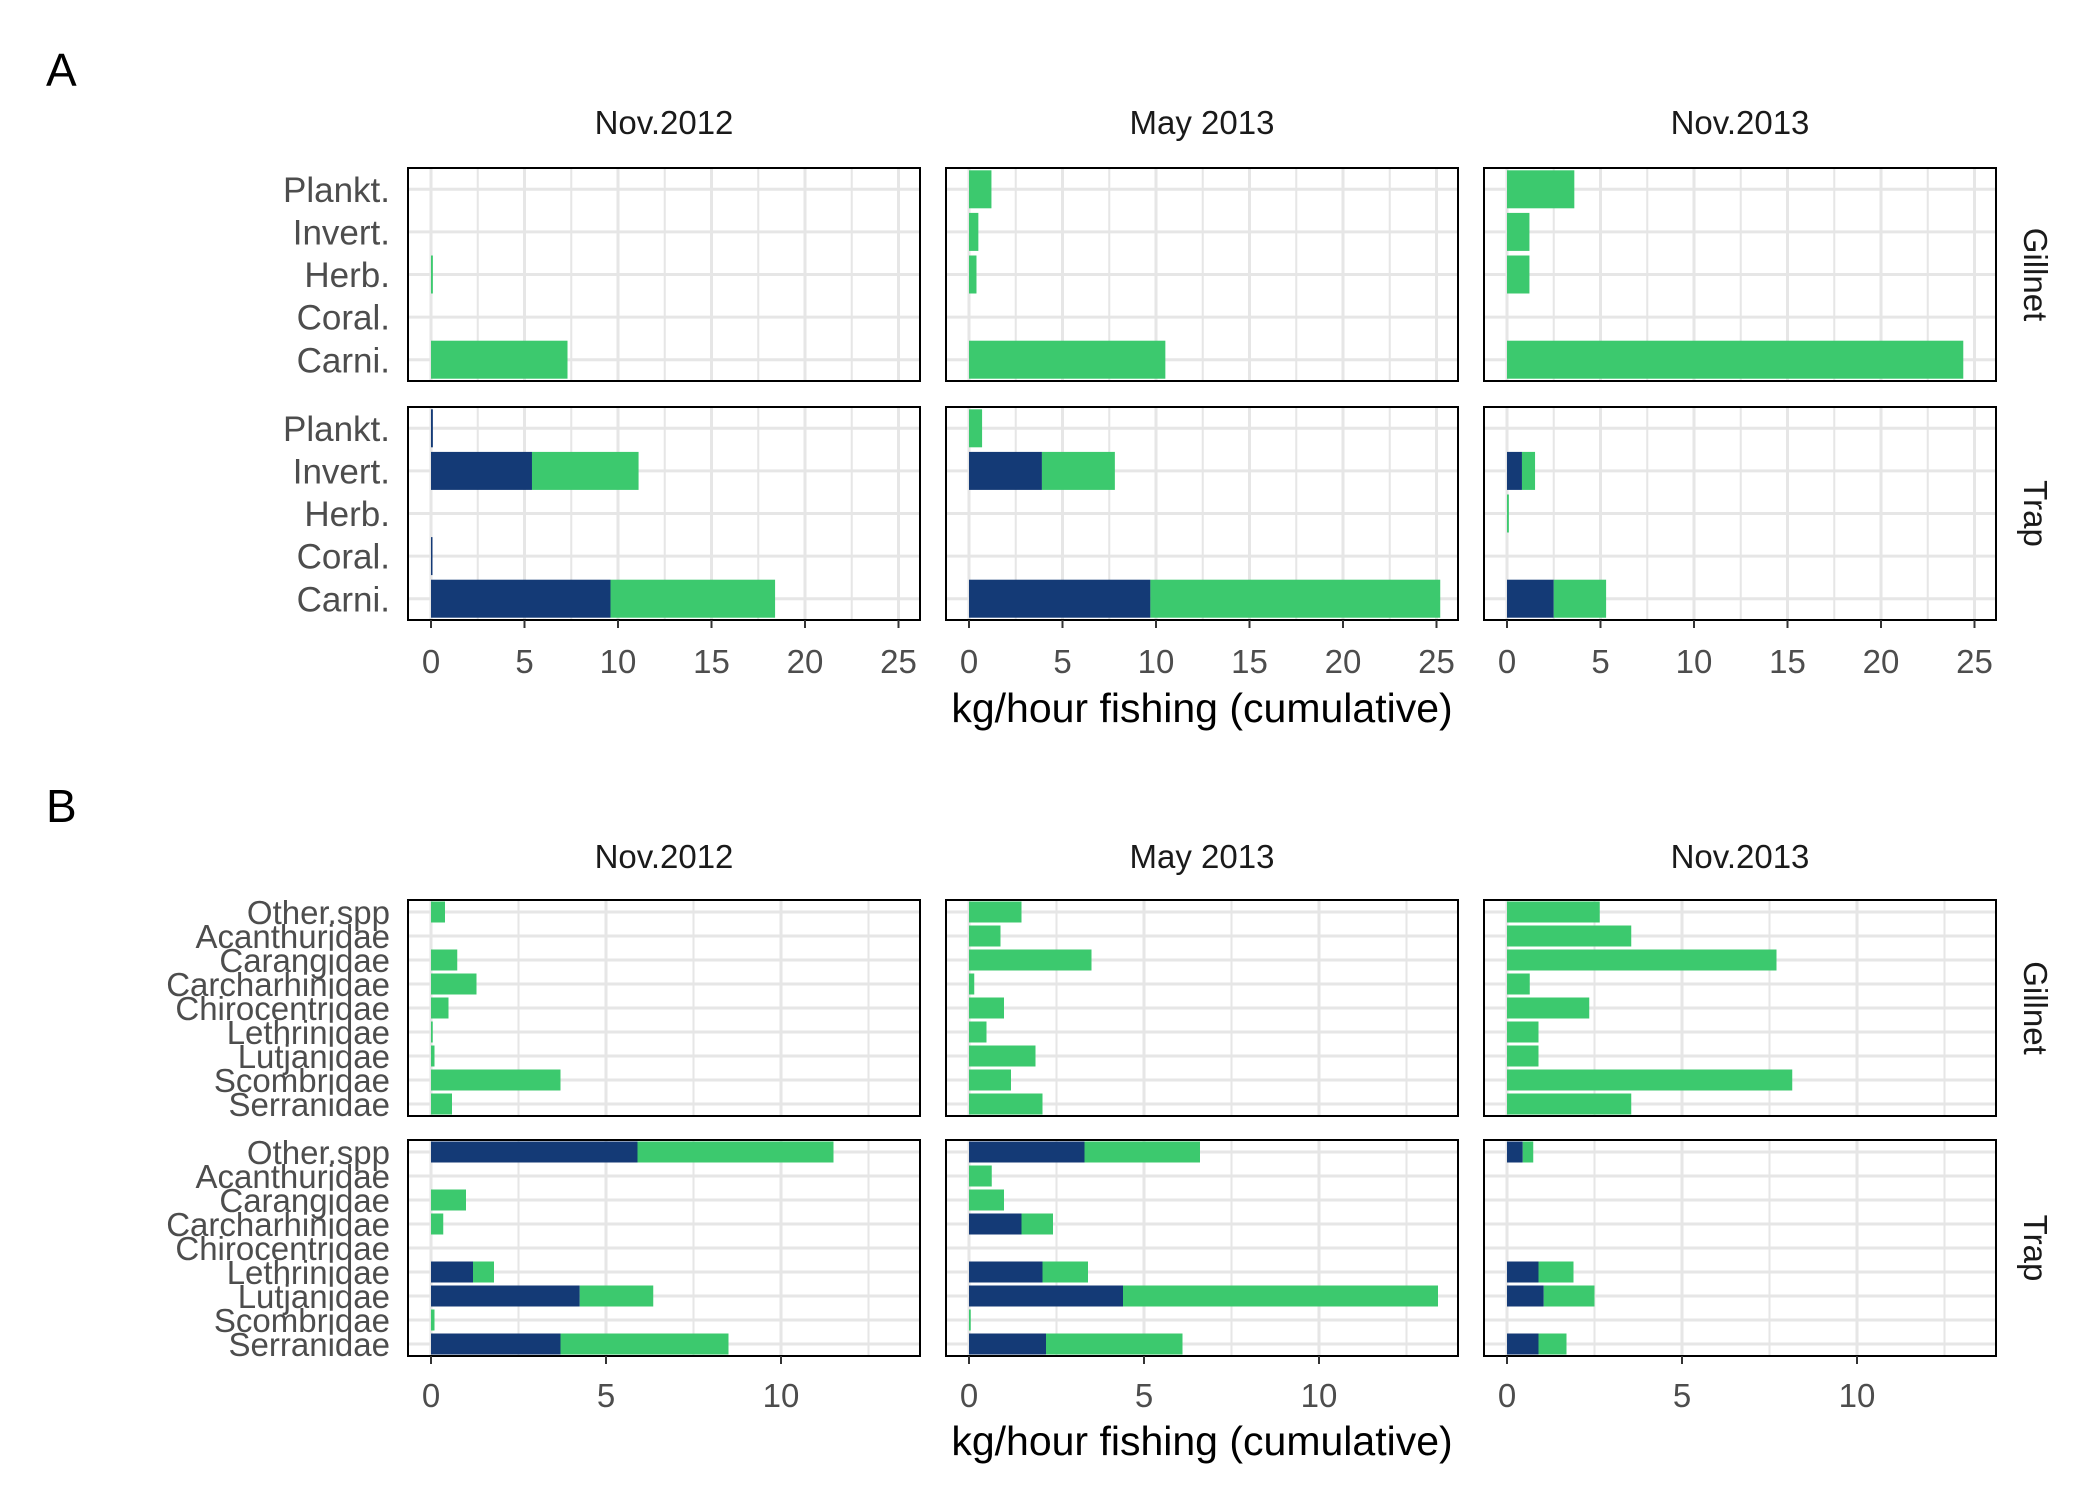  What do you see at coordinates (314, 1056) in the screenshot?
I see `category-tick-label: Lutjanidae` at bounding box center [314, 1056].